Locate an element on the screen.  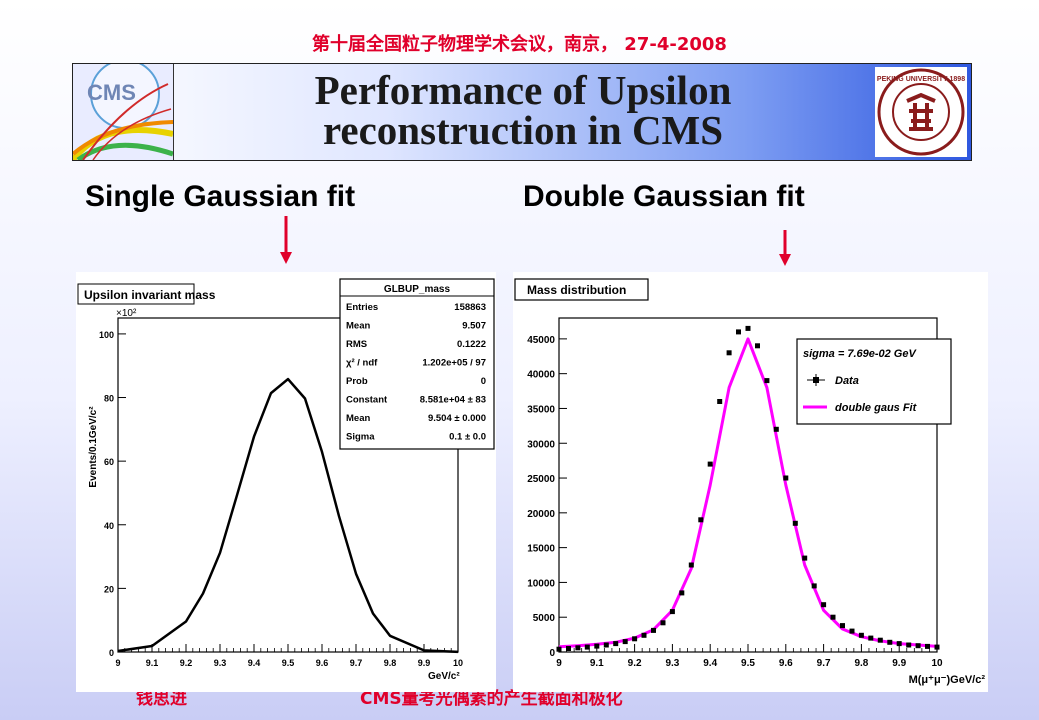
stats-row-label: RMS is located at coordinates (356, 344).